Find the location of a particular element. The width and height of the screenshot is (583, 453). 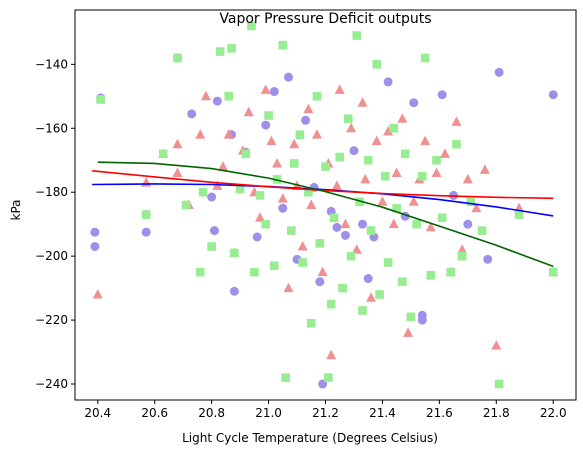

y-tick-label: −240 is located at coordinates (51, 384).